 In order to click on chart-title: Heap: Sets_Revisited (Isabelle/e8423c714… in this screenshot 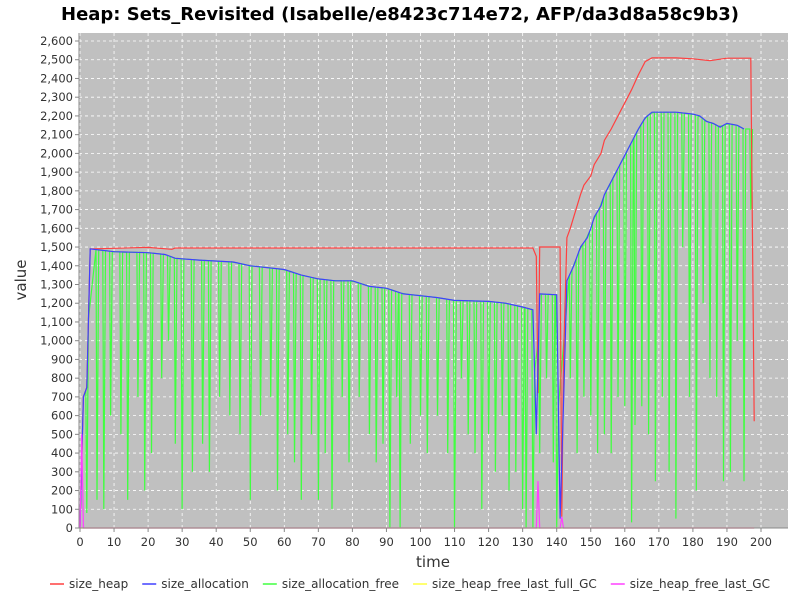, I will do `click(400, 14)`.